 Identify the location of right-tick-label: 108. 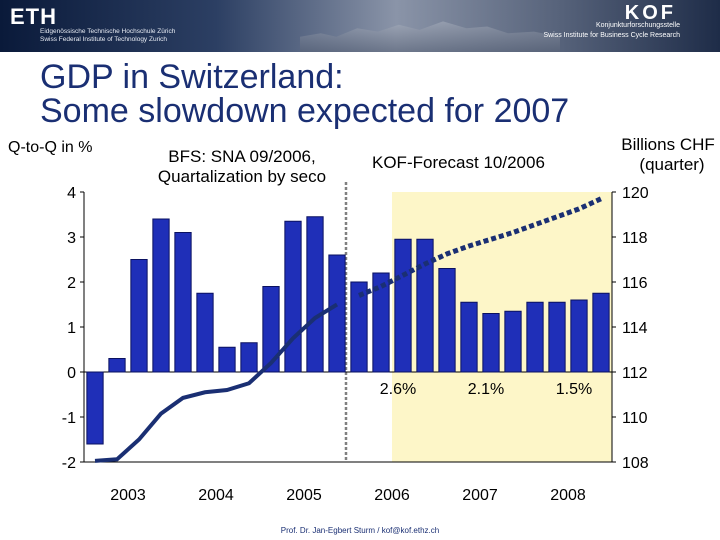
(635, 463).